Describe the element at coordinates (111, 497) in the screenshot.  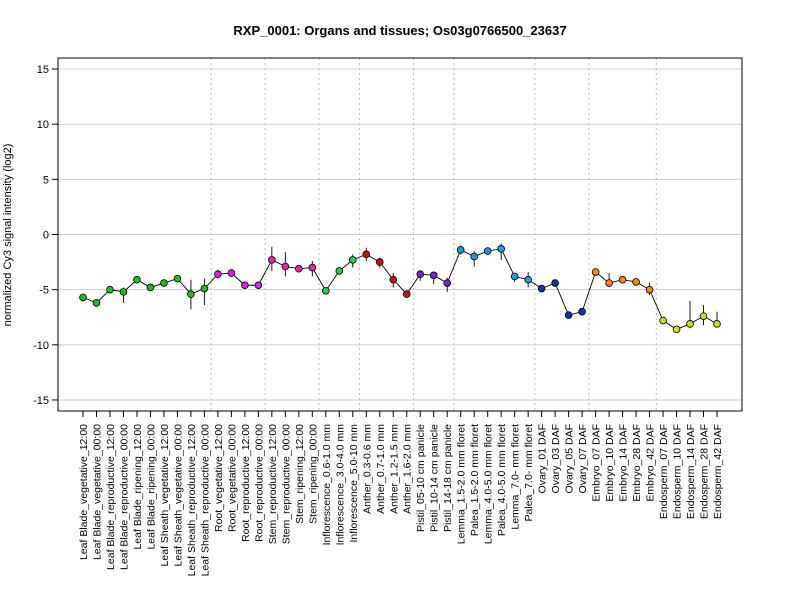
I see `x-tick-label: Leaf Blade_reproductive_12:00` at that location.